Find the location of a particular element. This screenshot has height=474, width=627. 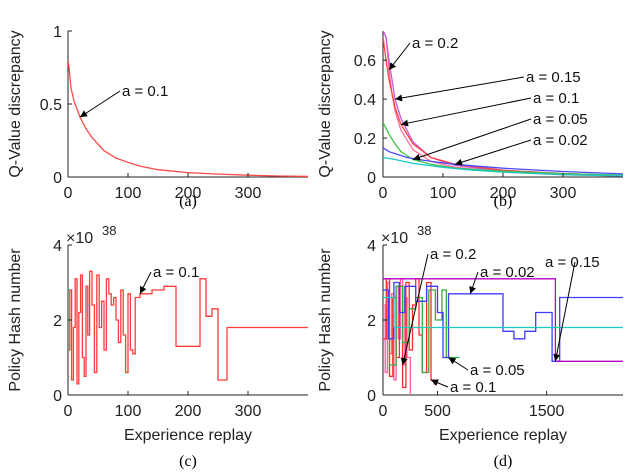

panel-caption: (d) is located at coordinates (503, 461).